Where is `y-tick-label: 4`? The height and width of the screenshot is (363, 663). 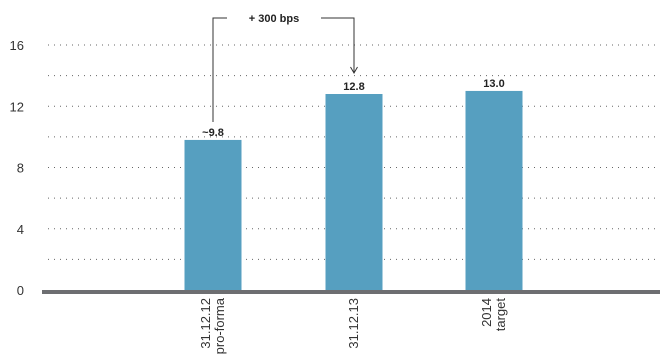
y-tick-label: 4 is located at coordinates (20, 229).